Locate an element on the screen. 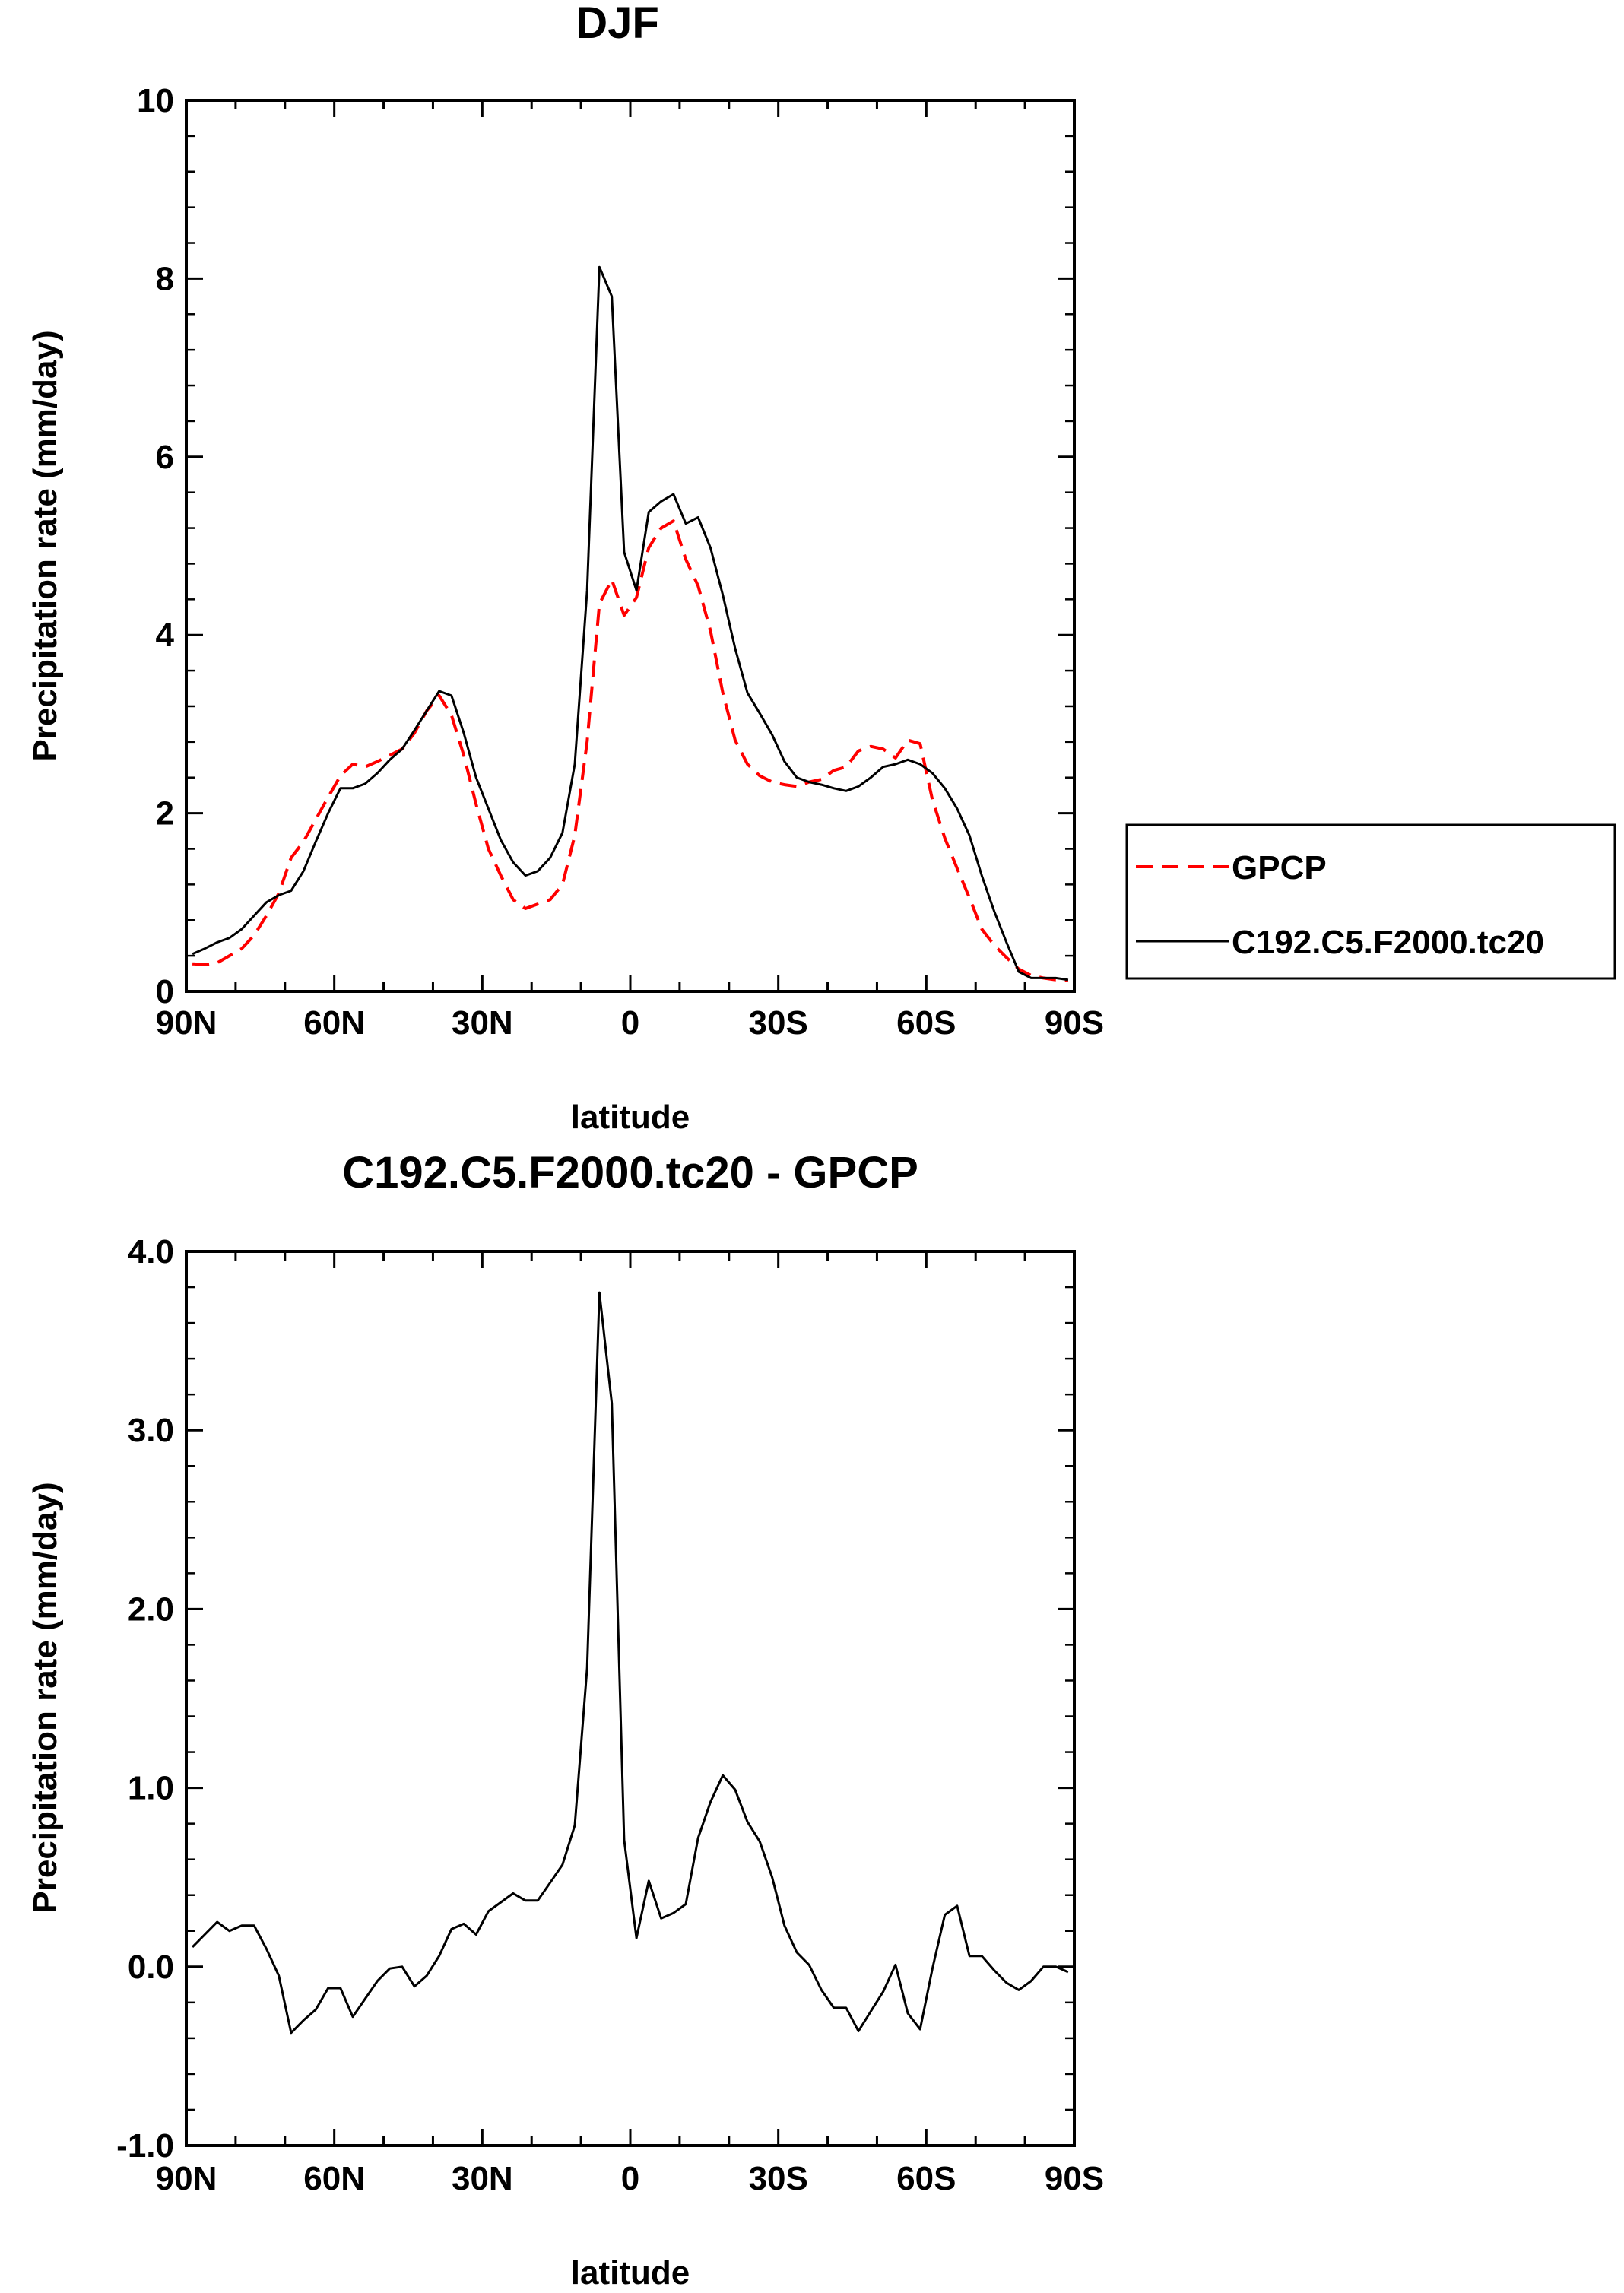 This screenshot has width=1624, height=2293. y-tick-label: 2.0 is located at coordinates (151, 1609).